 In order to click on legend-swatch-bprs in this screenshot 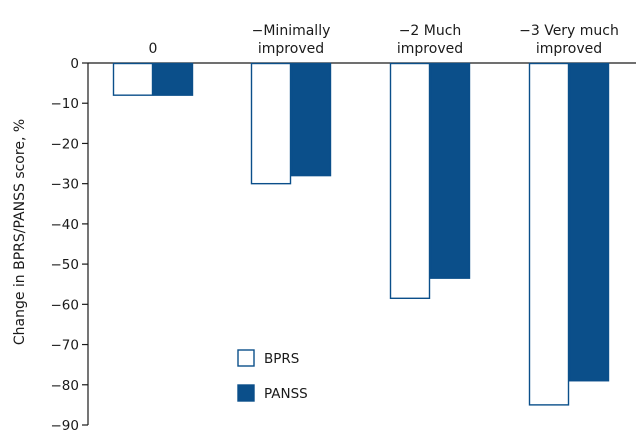, I will do `click(246, 358)`.